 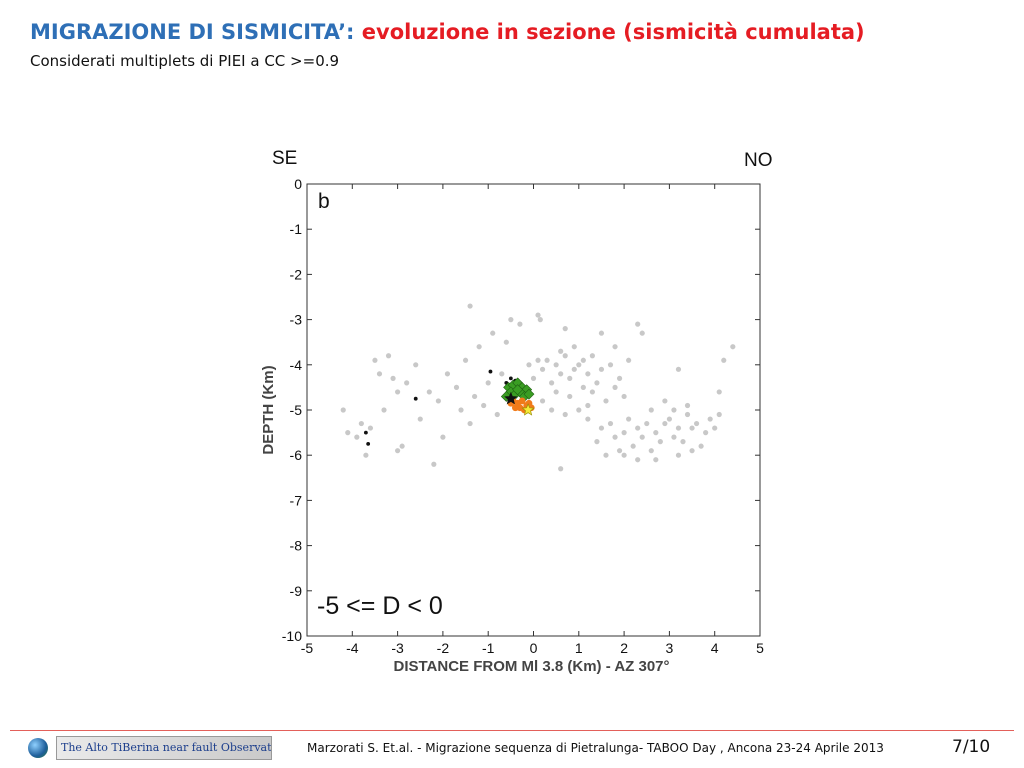 What do you see at coordinates (307, 648) in the screenshot?
I see `x-tick-label: -5` at bounding box center [307, 648].